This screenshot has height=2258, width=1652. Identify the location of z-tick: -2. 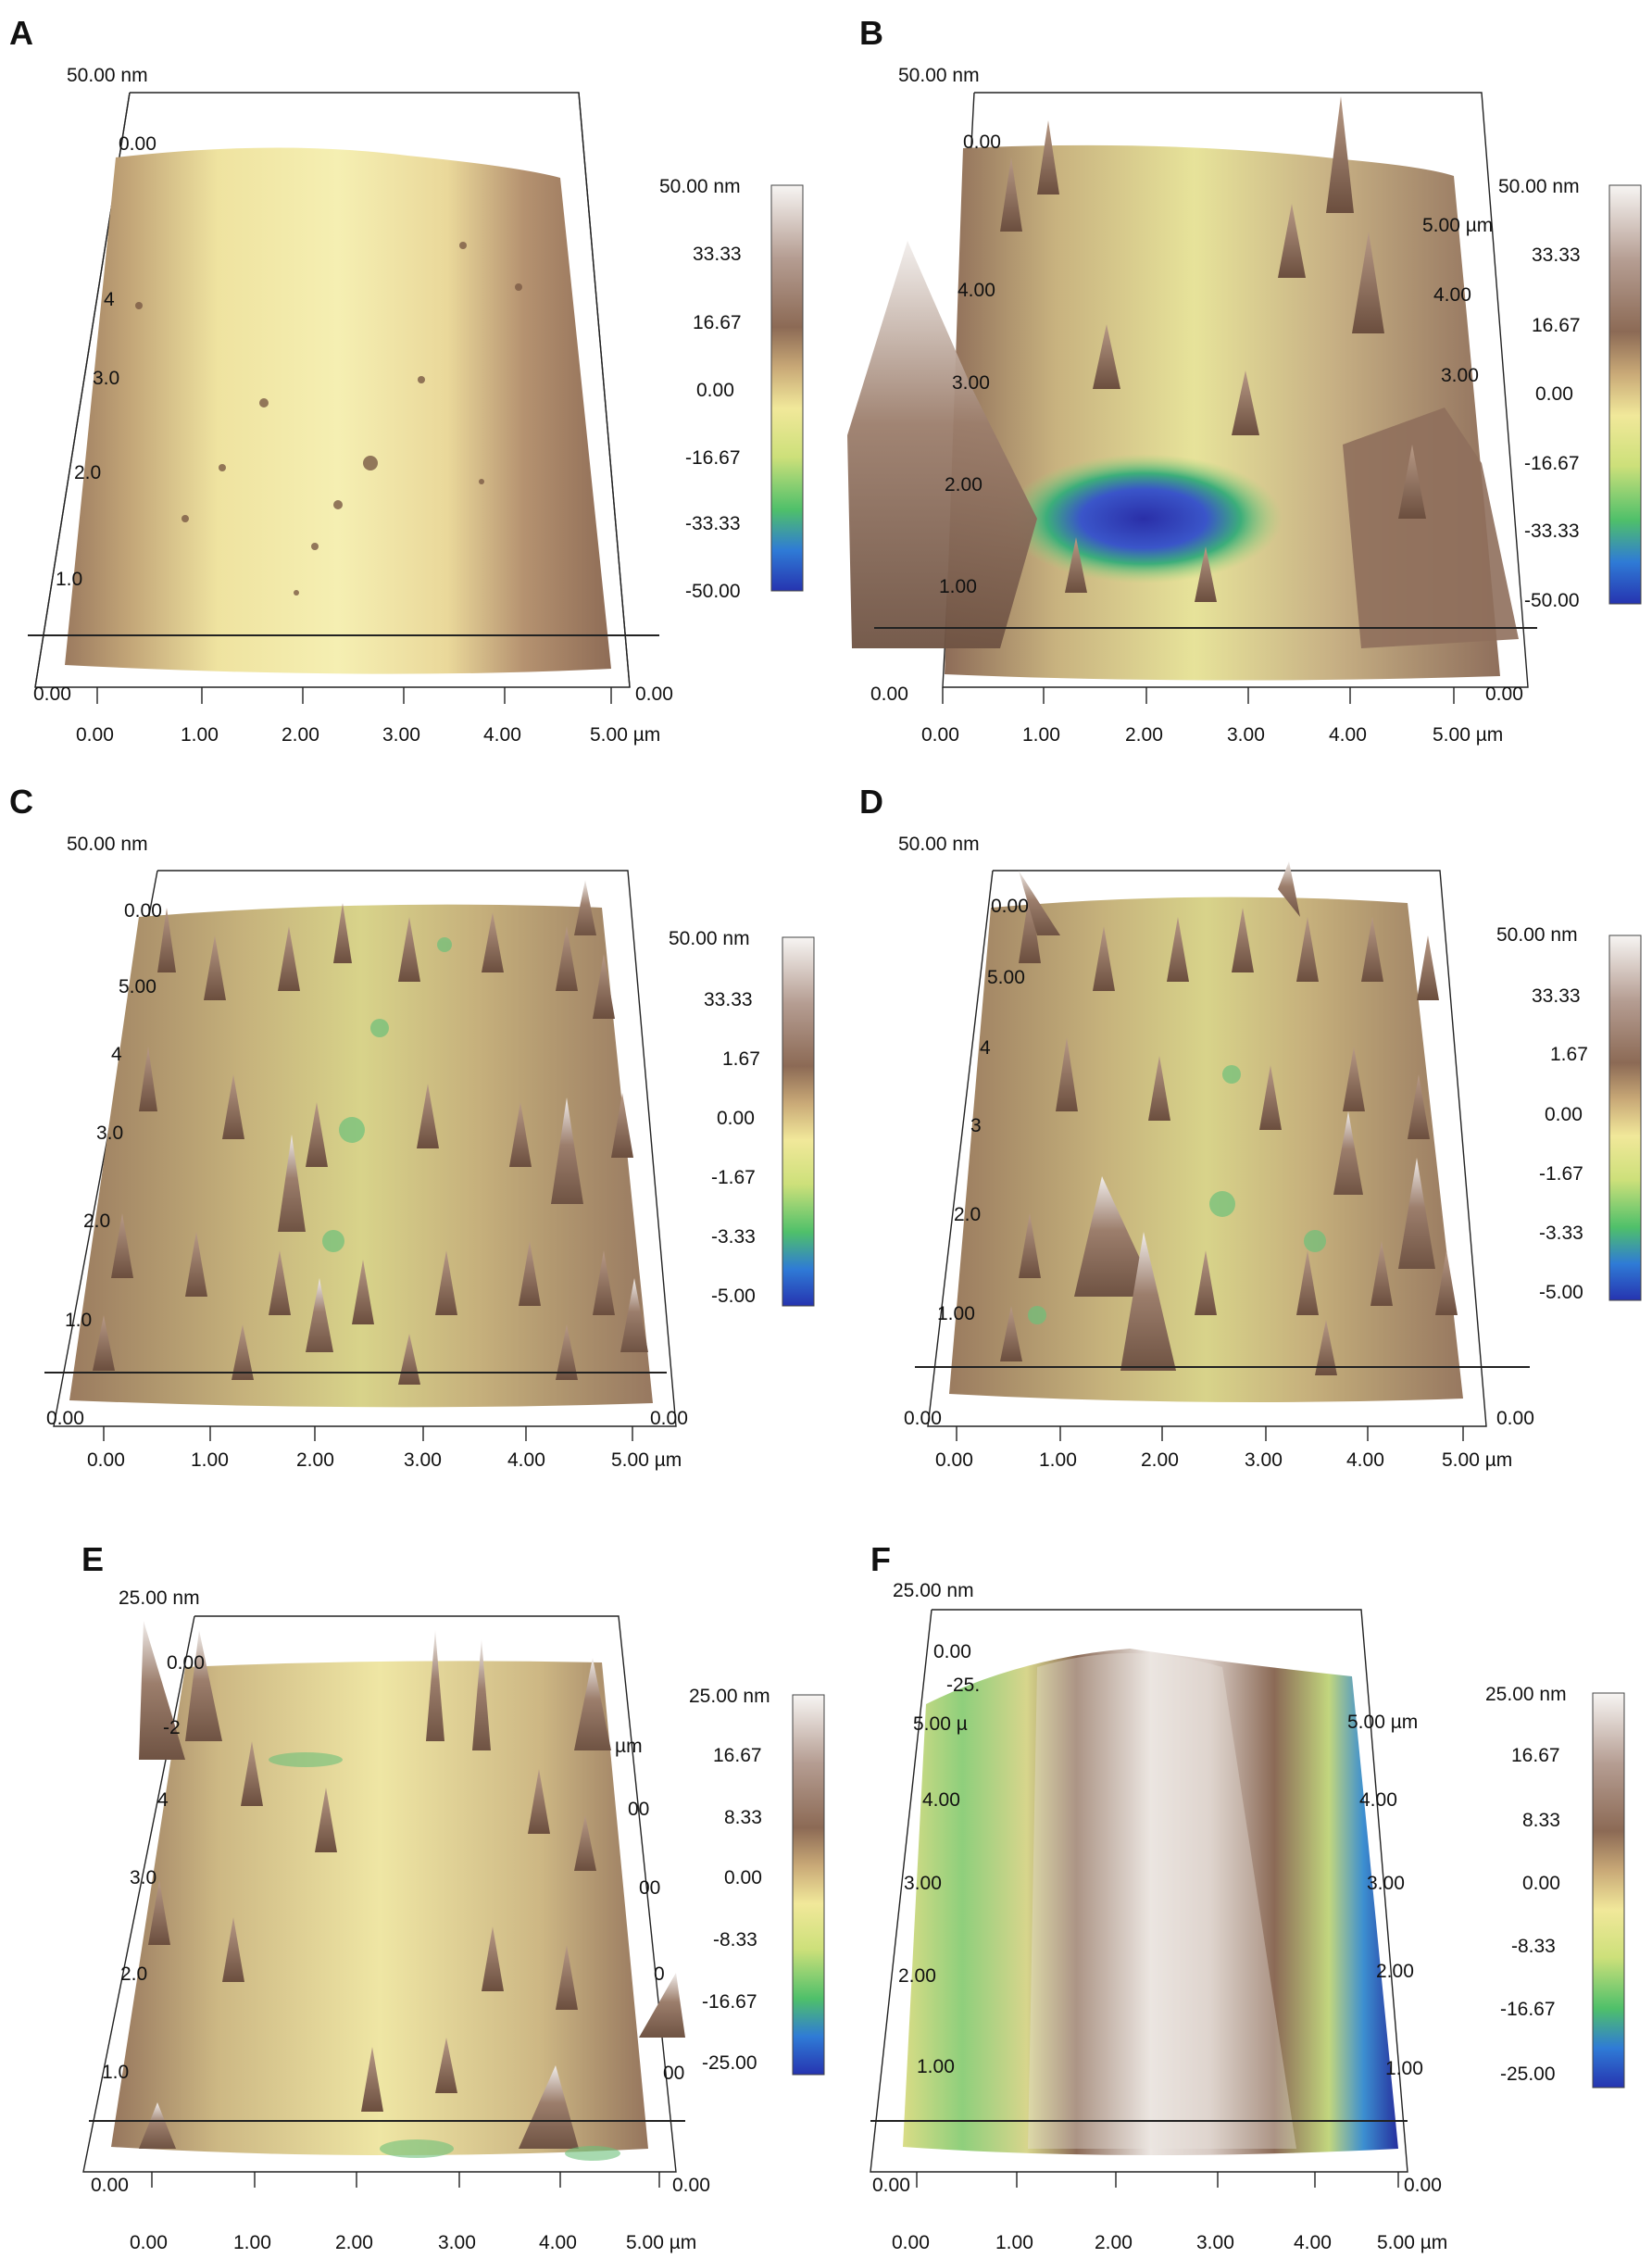
(172, 1727).